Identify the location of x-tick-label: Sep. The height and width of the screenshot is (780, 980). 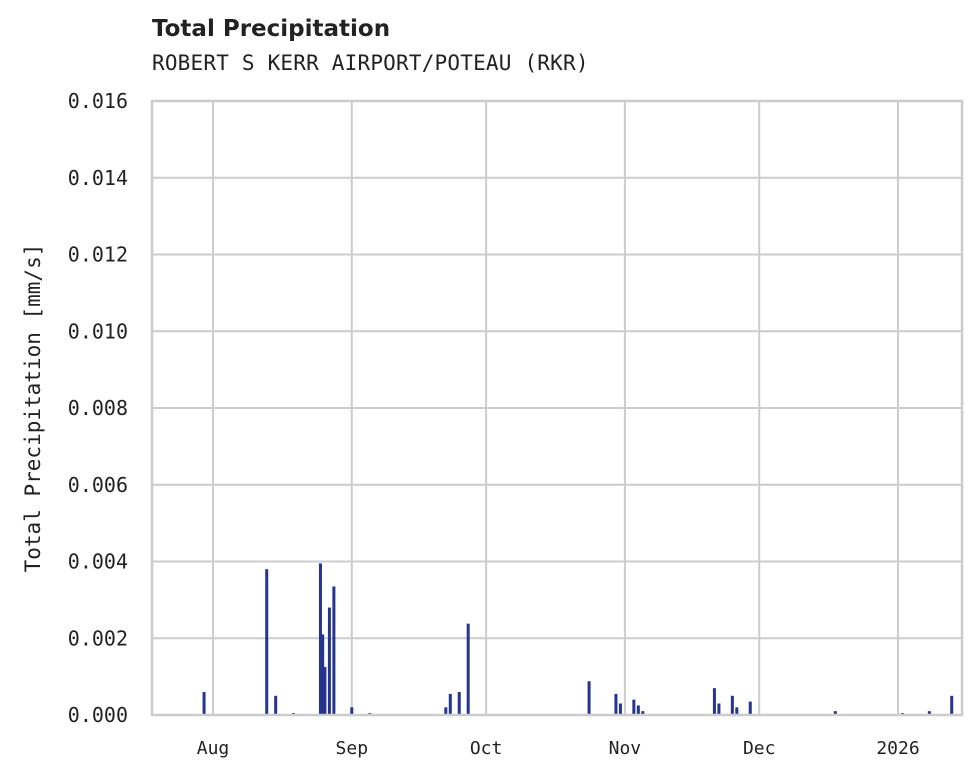
(352, 748).